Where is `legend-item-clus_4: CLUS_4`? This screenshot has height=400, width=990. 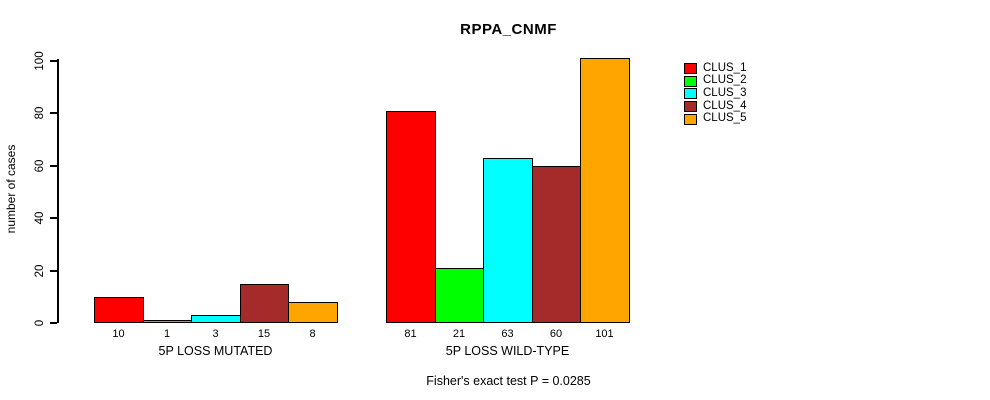 legend-item-clus_4: CLUS_4 is located at coordinates (715, 106).